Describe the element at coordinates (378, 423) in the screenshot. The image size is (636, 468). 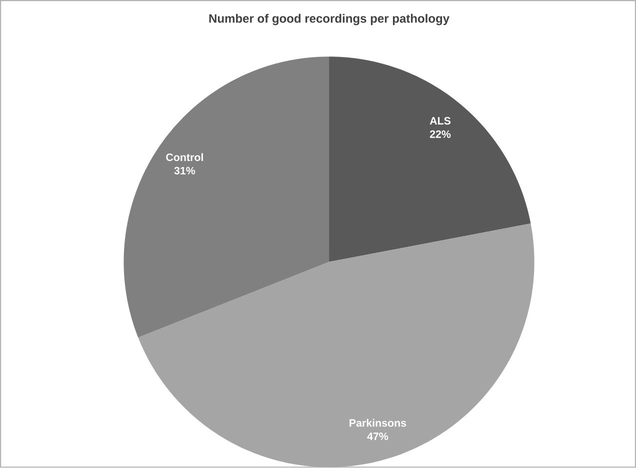
I see `slice-label: Parkinsons` at that location.